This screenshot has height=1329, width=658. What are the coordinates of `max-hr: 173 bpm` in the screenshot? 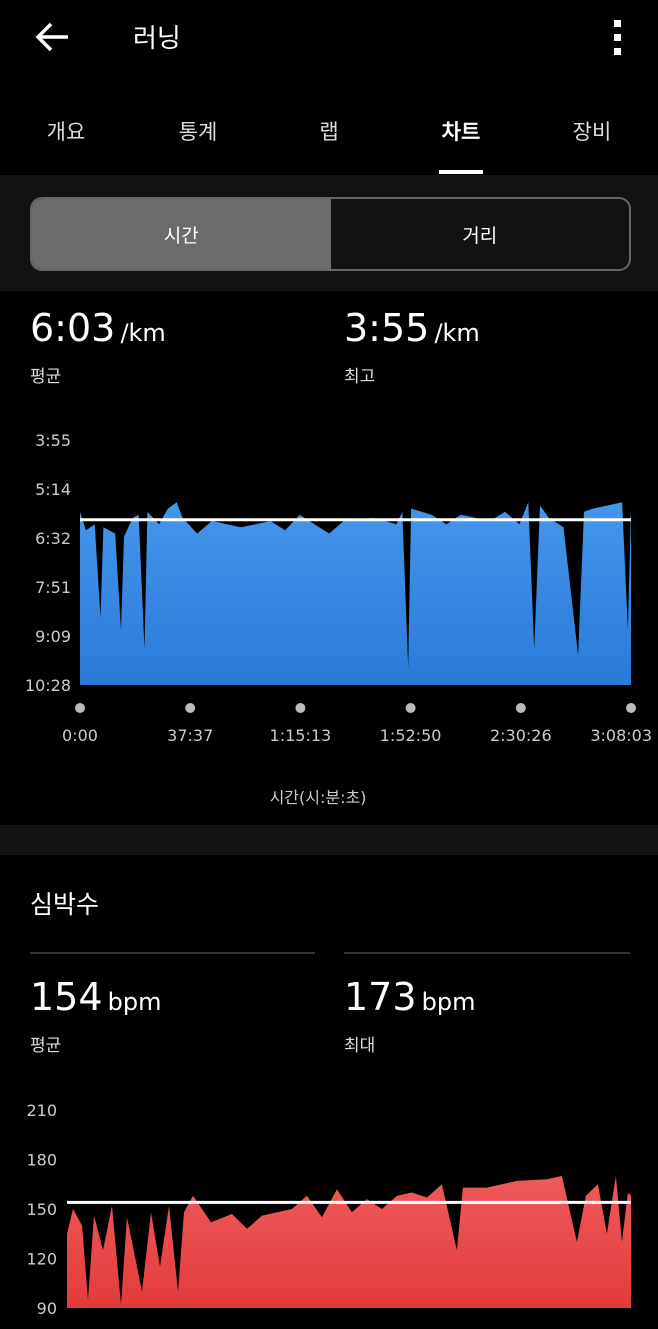 It's located at (409, 997).